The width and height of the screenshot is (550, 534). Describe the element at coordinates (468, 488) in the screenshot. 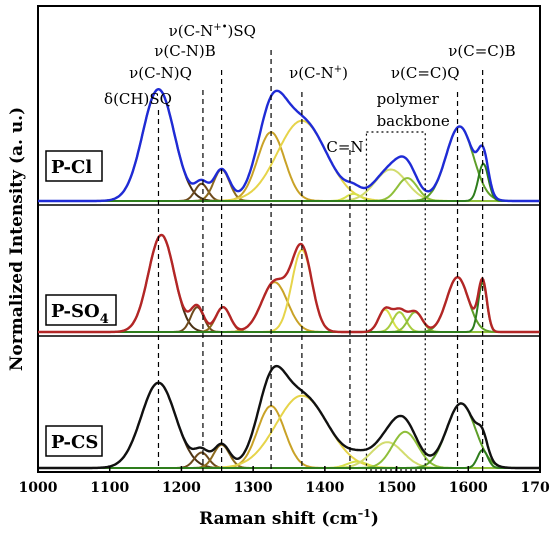

I see `x-tick-label: 1600` at that location.